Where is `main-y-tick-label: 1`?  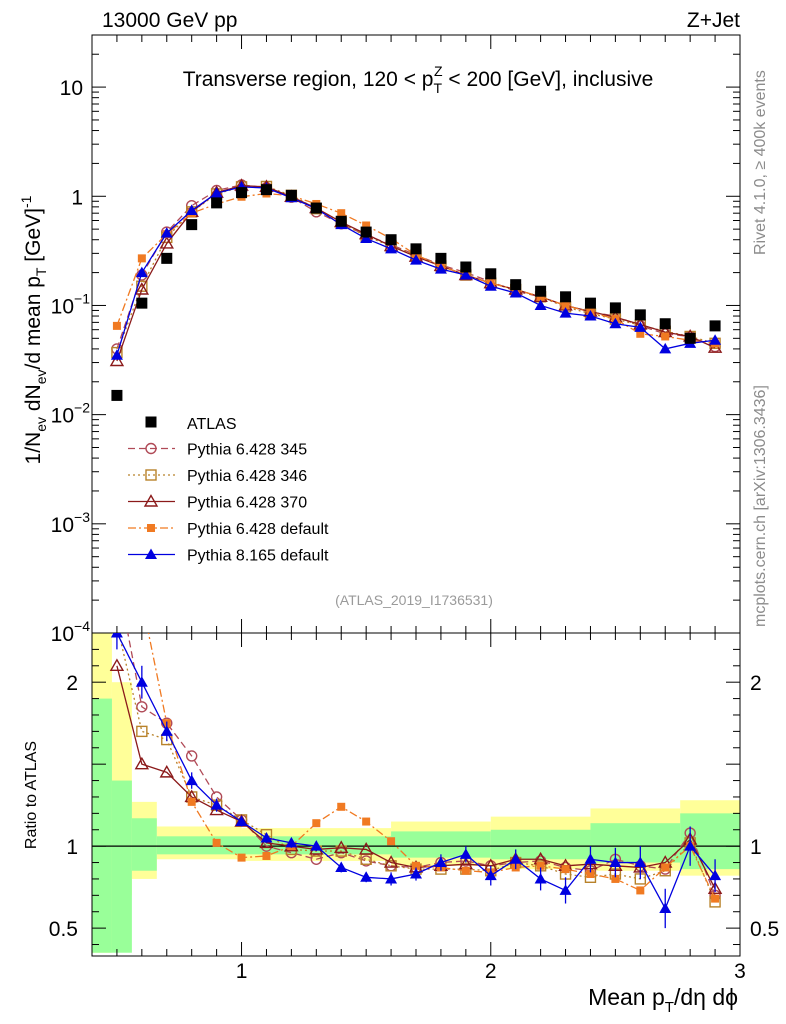 main-y-tick-label: 1 is located at coordinates (77, 197).